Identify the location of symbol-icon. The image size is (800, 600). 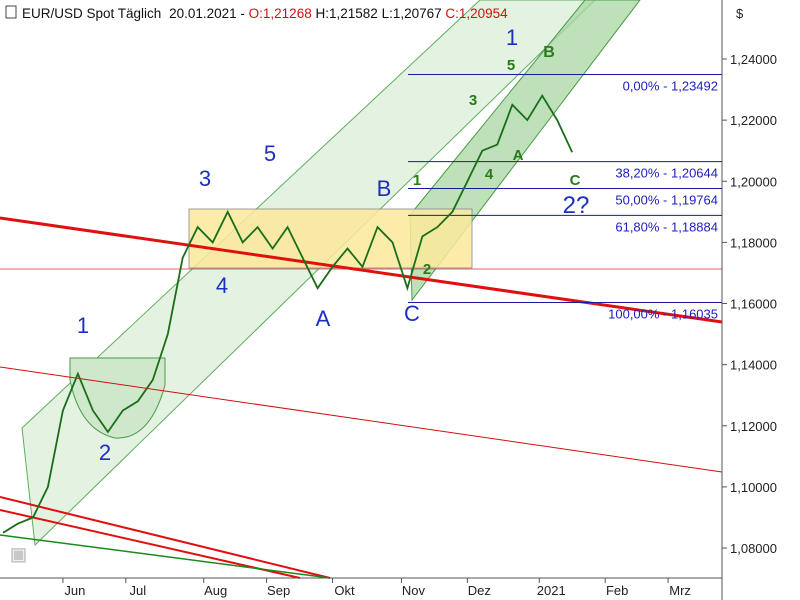
(11, 12).